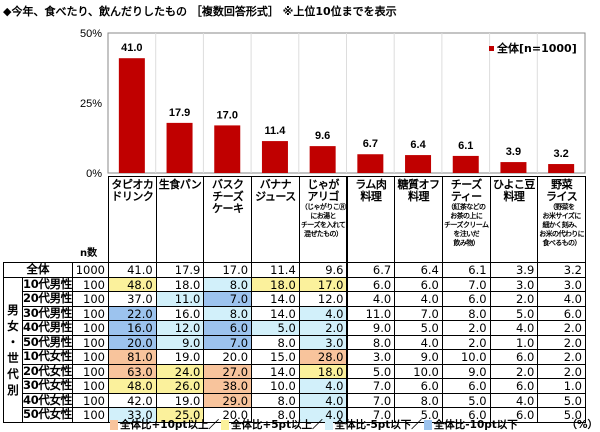 The height and width of the screenshot is (432, 600). Describe the element at coordinates (537, 48) in the screenshot. I see `legend-label: 全体[n=1000]` at that location.